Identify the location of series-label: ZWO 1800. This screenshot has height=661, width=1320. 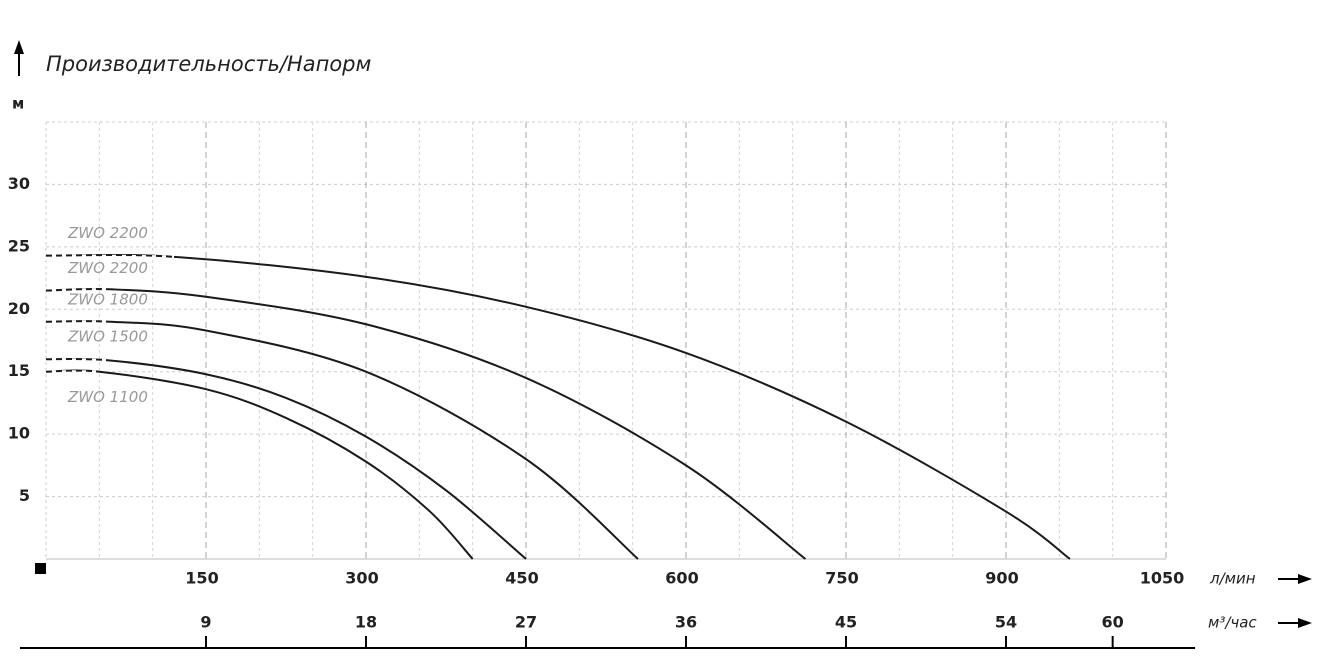
(107, 299).